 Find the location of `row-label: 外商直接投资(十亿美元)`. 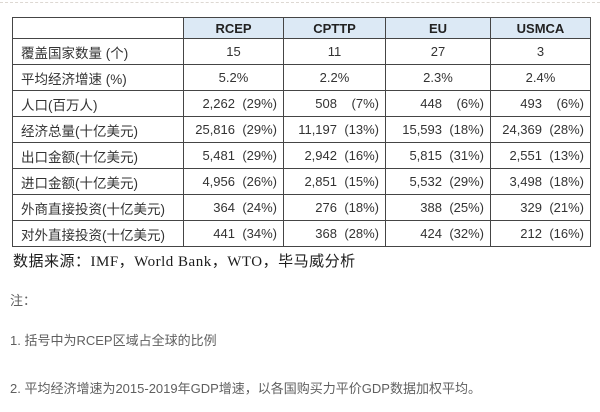

row-label: 外商直接投资(十亿美元) is located at coordinates (98, 207).